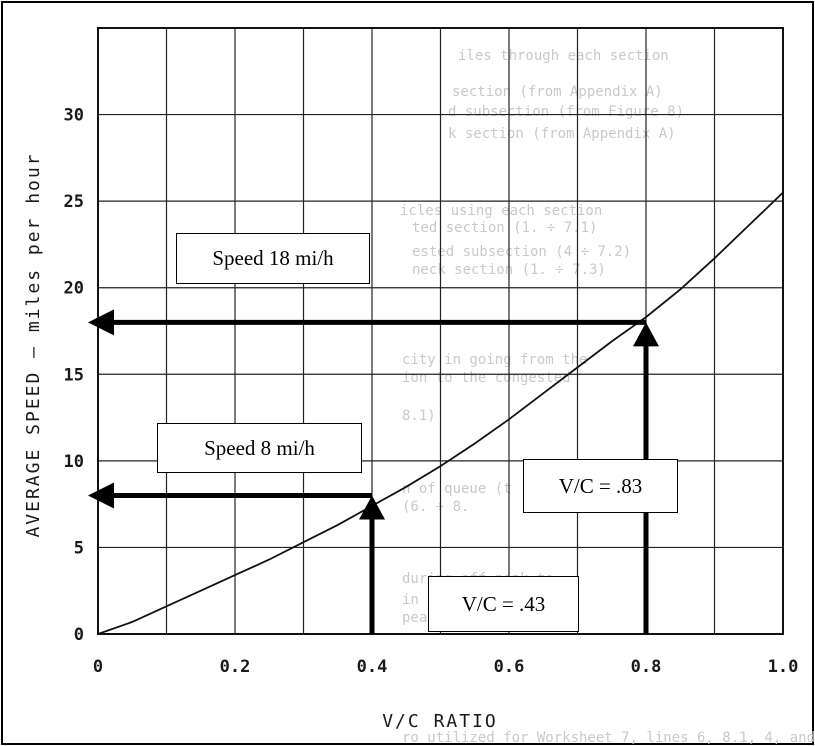 The image size is (815, 746). Describe the element at coordinates (457, 489) in the screenshot. I see `background-text-line: n of queue (t` at that location.